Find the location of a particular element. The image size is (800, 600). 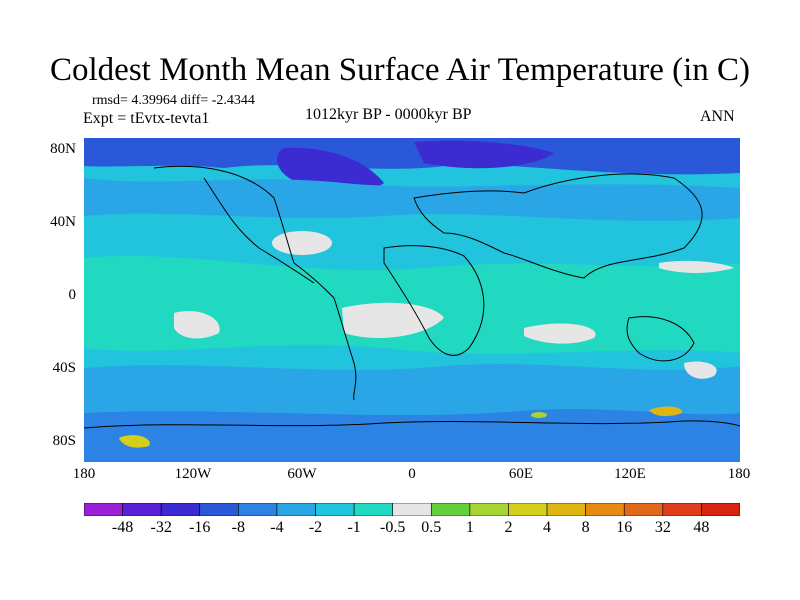

colorbar-label: 1 is located at coordinates (469, 527).